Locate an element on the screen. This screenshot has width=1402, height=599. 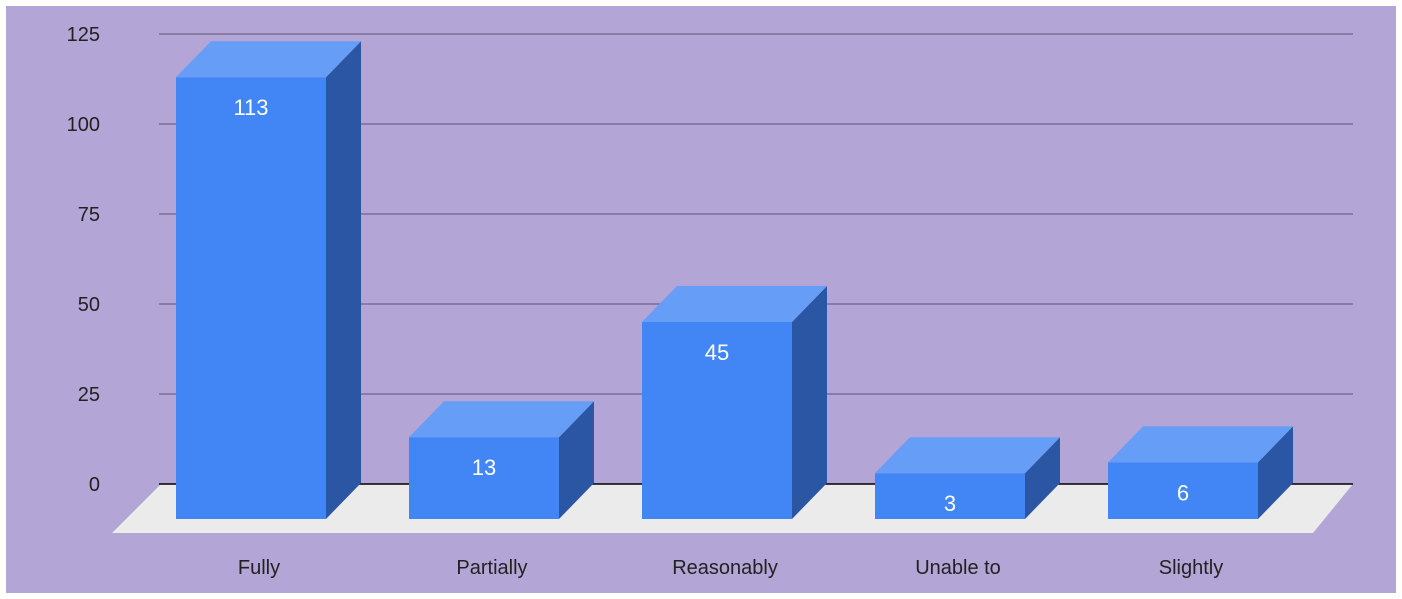
bar-value-label: 45 is located at coordinates (717, 352).